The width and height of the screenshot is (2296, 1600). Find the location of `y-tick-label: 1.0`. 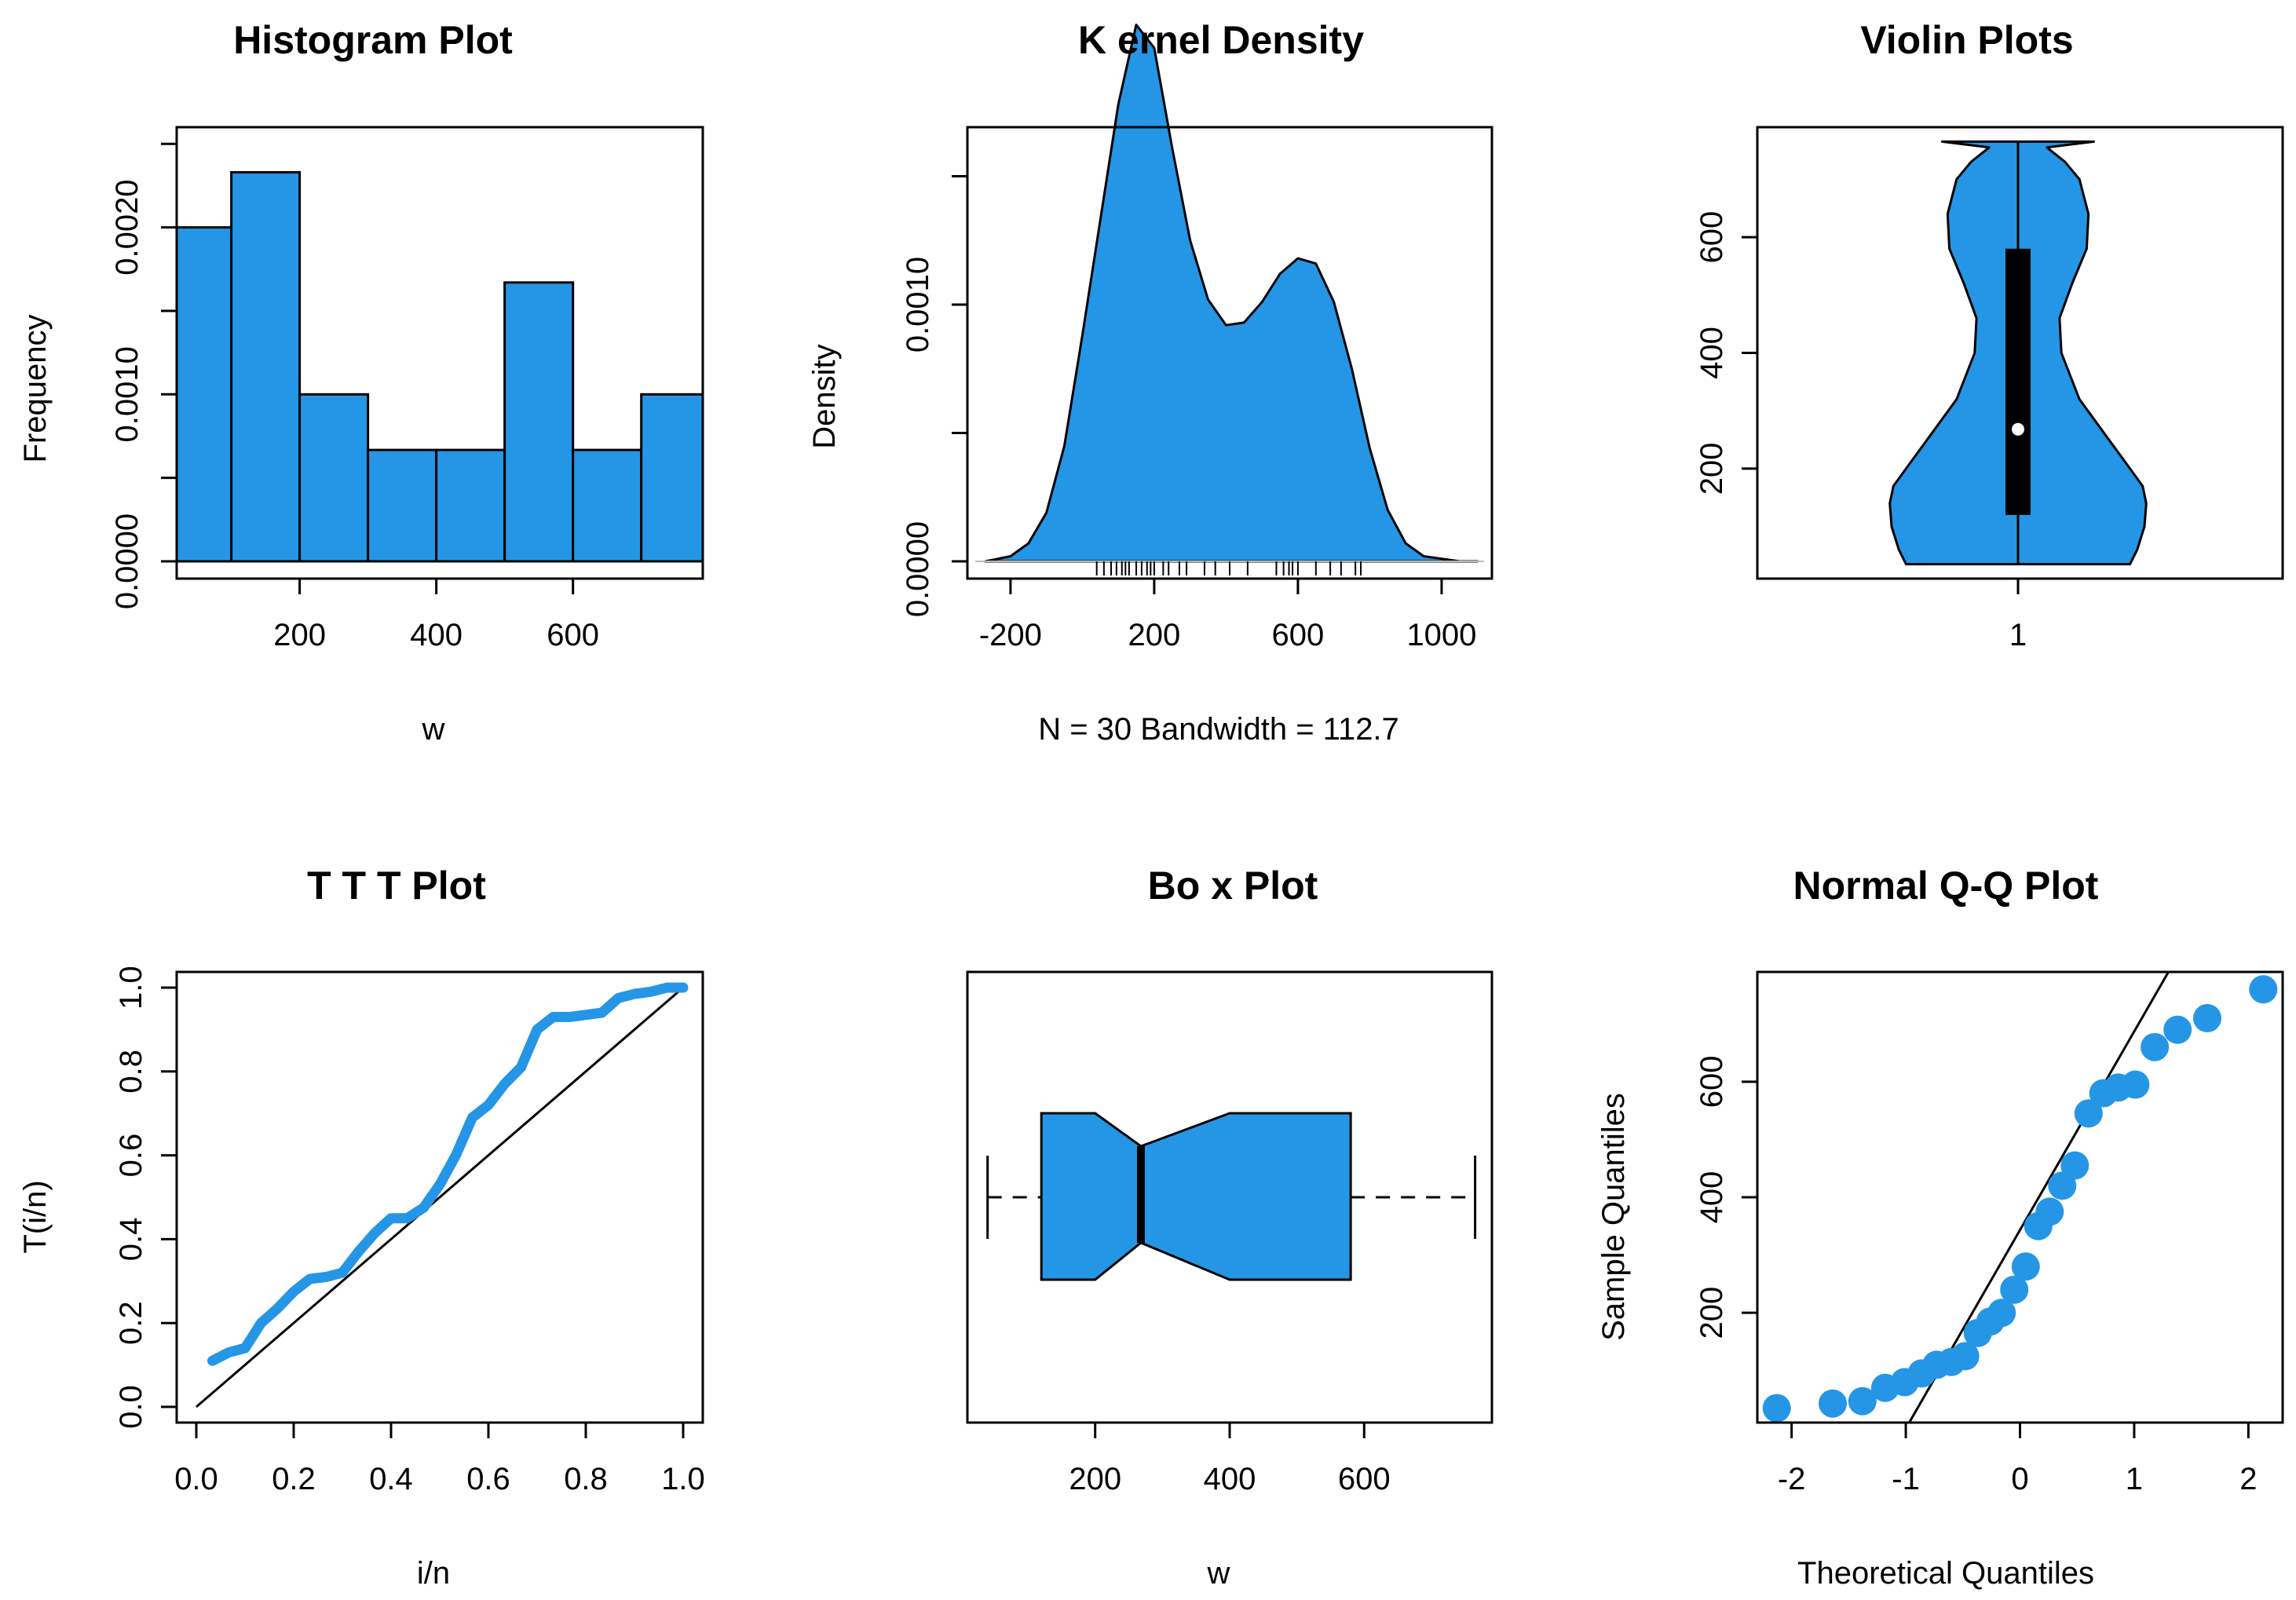

y-tick-label: 1.0 is located at coordinates (131, 988).